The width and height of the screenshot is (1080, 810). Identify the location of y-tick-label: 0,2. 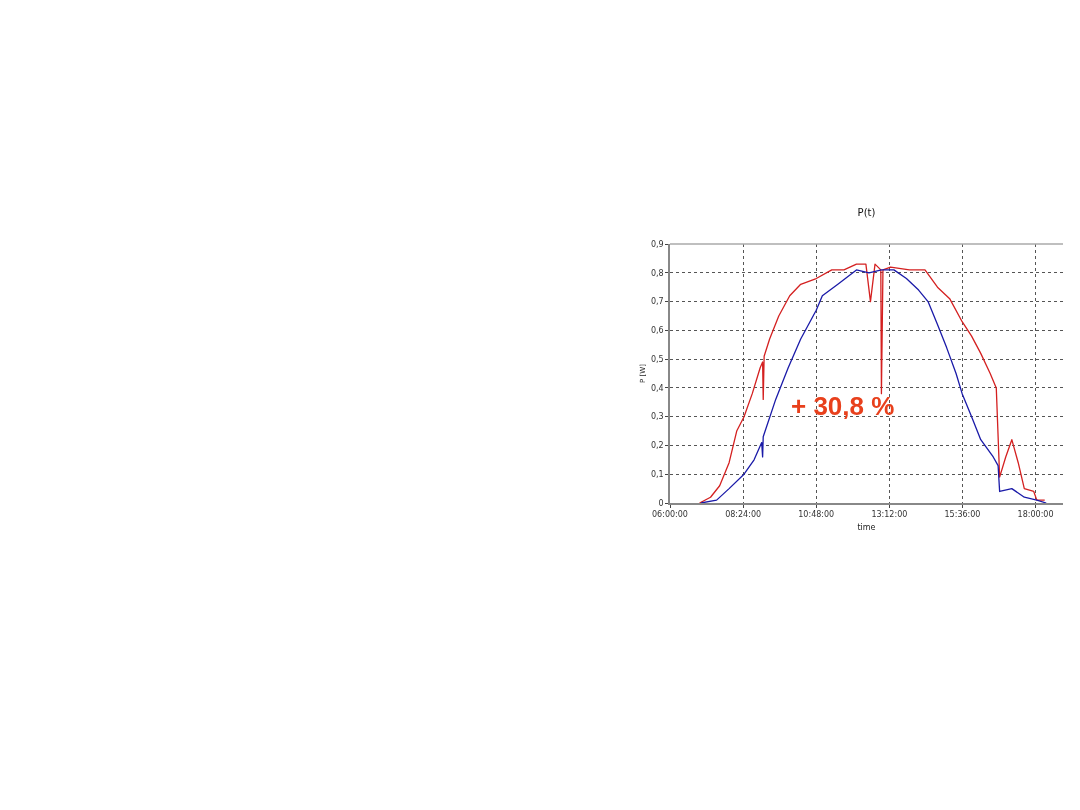
(657, 446).